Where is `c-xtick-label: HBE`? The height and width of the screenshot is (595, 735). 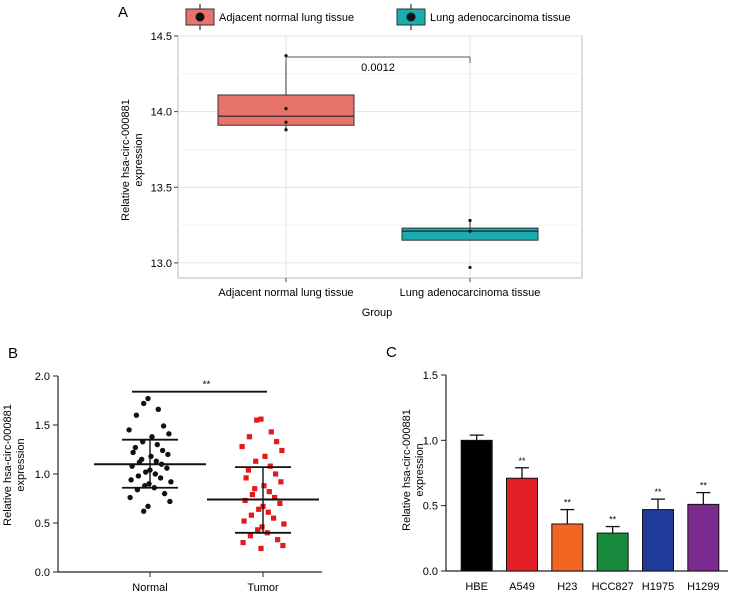
c-xtick-label: HBE is located at coordinates (476, 587).